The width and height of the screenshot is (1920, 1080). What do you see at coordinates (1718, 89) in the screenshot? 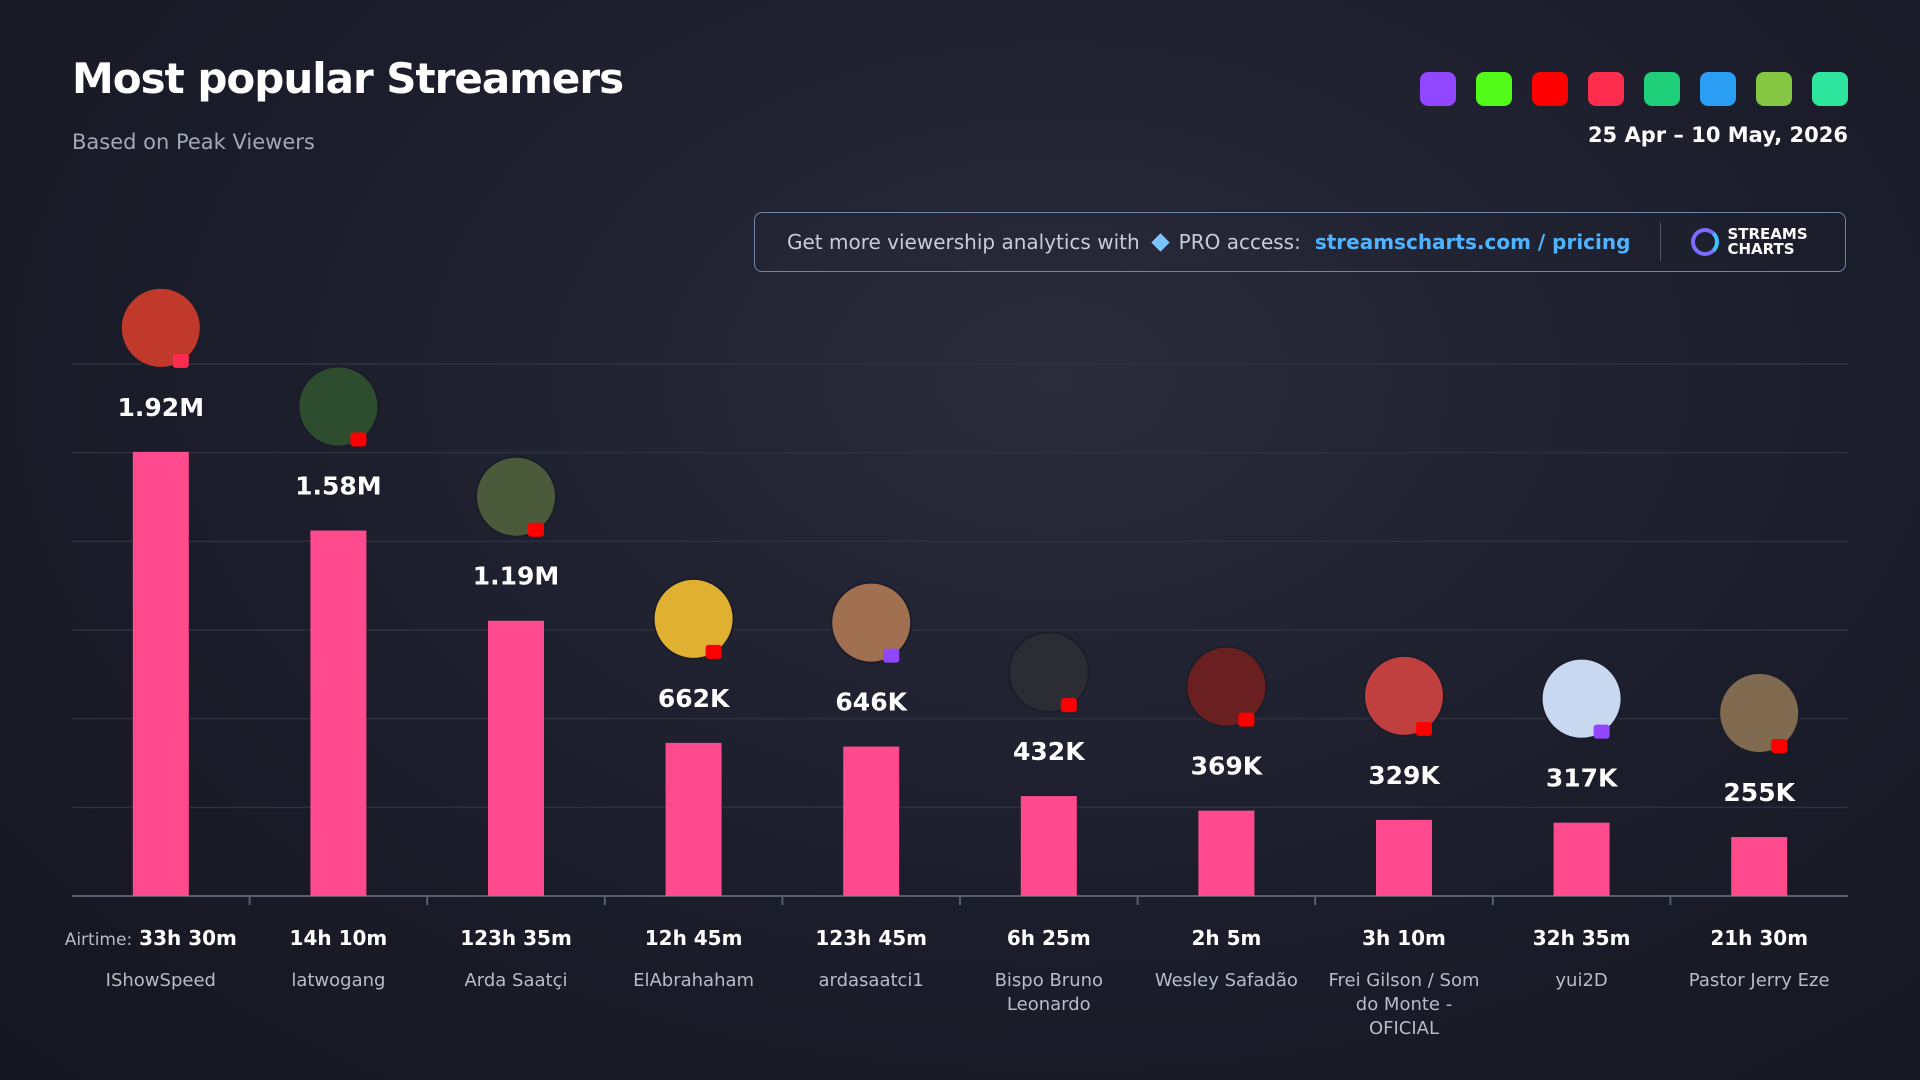
I see `infinity-icon` at bounding box center [1718, 89].